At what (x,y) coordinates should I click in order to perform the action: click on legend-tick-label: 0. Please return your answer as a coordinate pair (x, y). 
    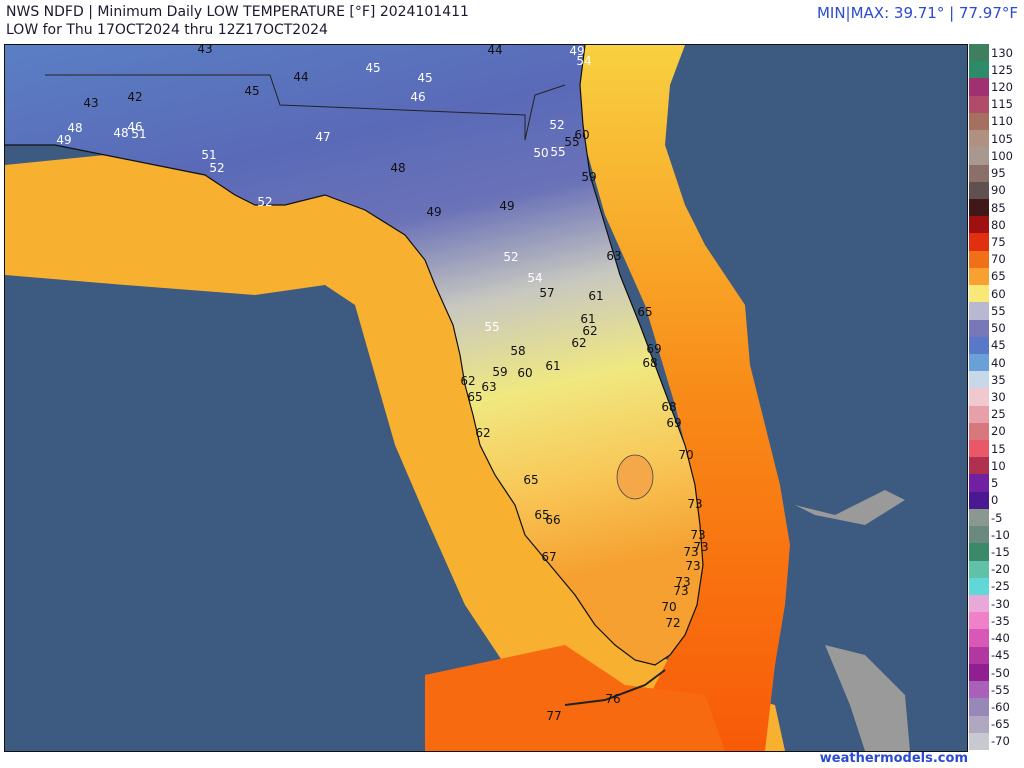
    Looking at the image, I should click on (995, 500).